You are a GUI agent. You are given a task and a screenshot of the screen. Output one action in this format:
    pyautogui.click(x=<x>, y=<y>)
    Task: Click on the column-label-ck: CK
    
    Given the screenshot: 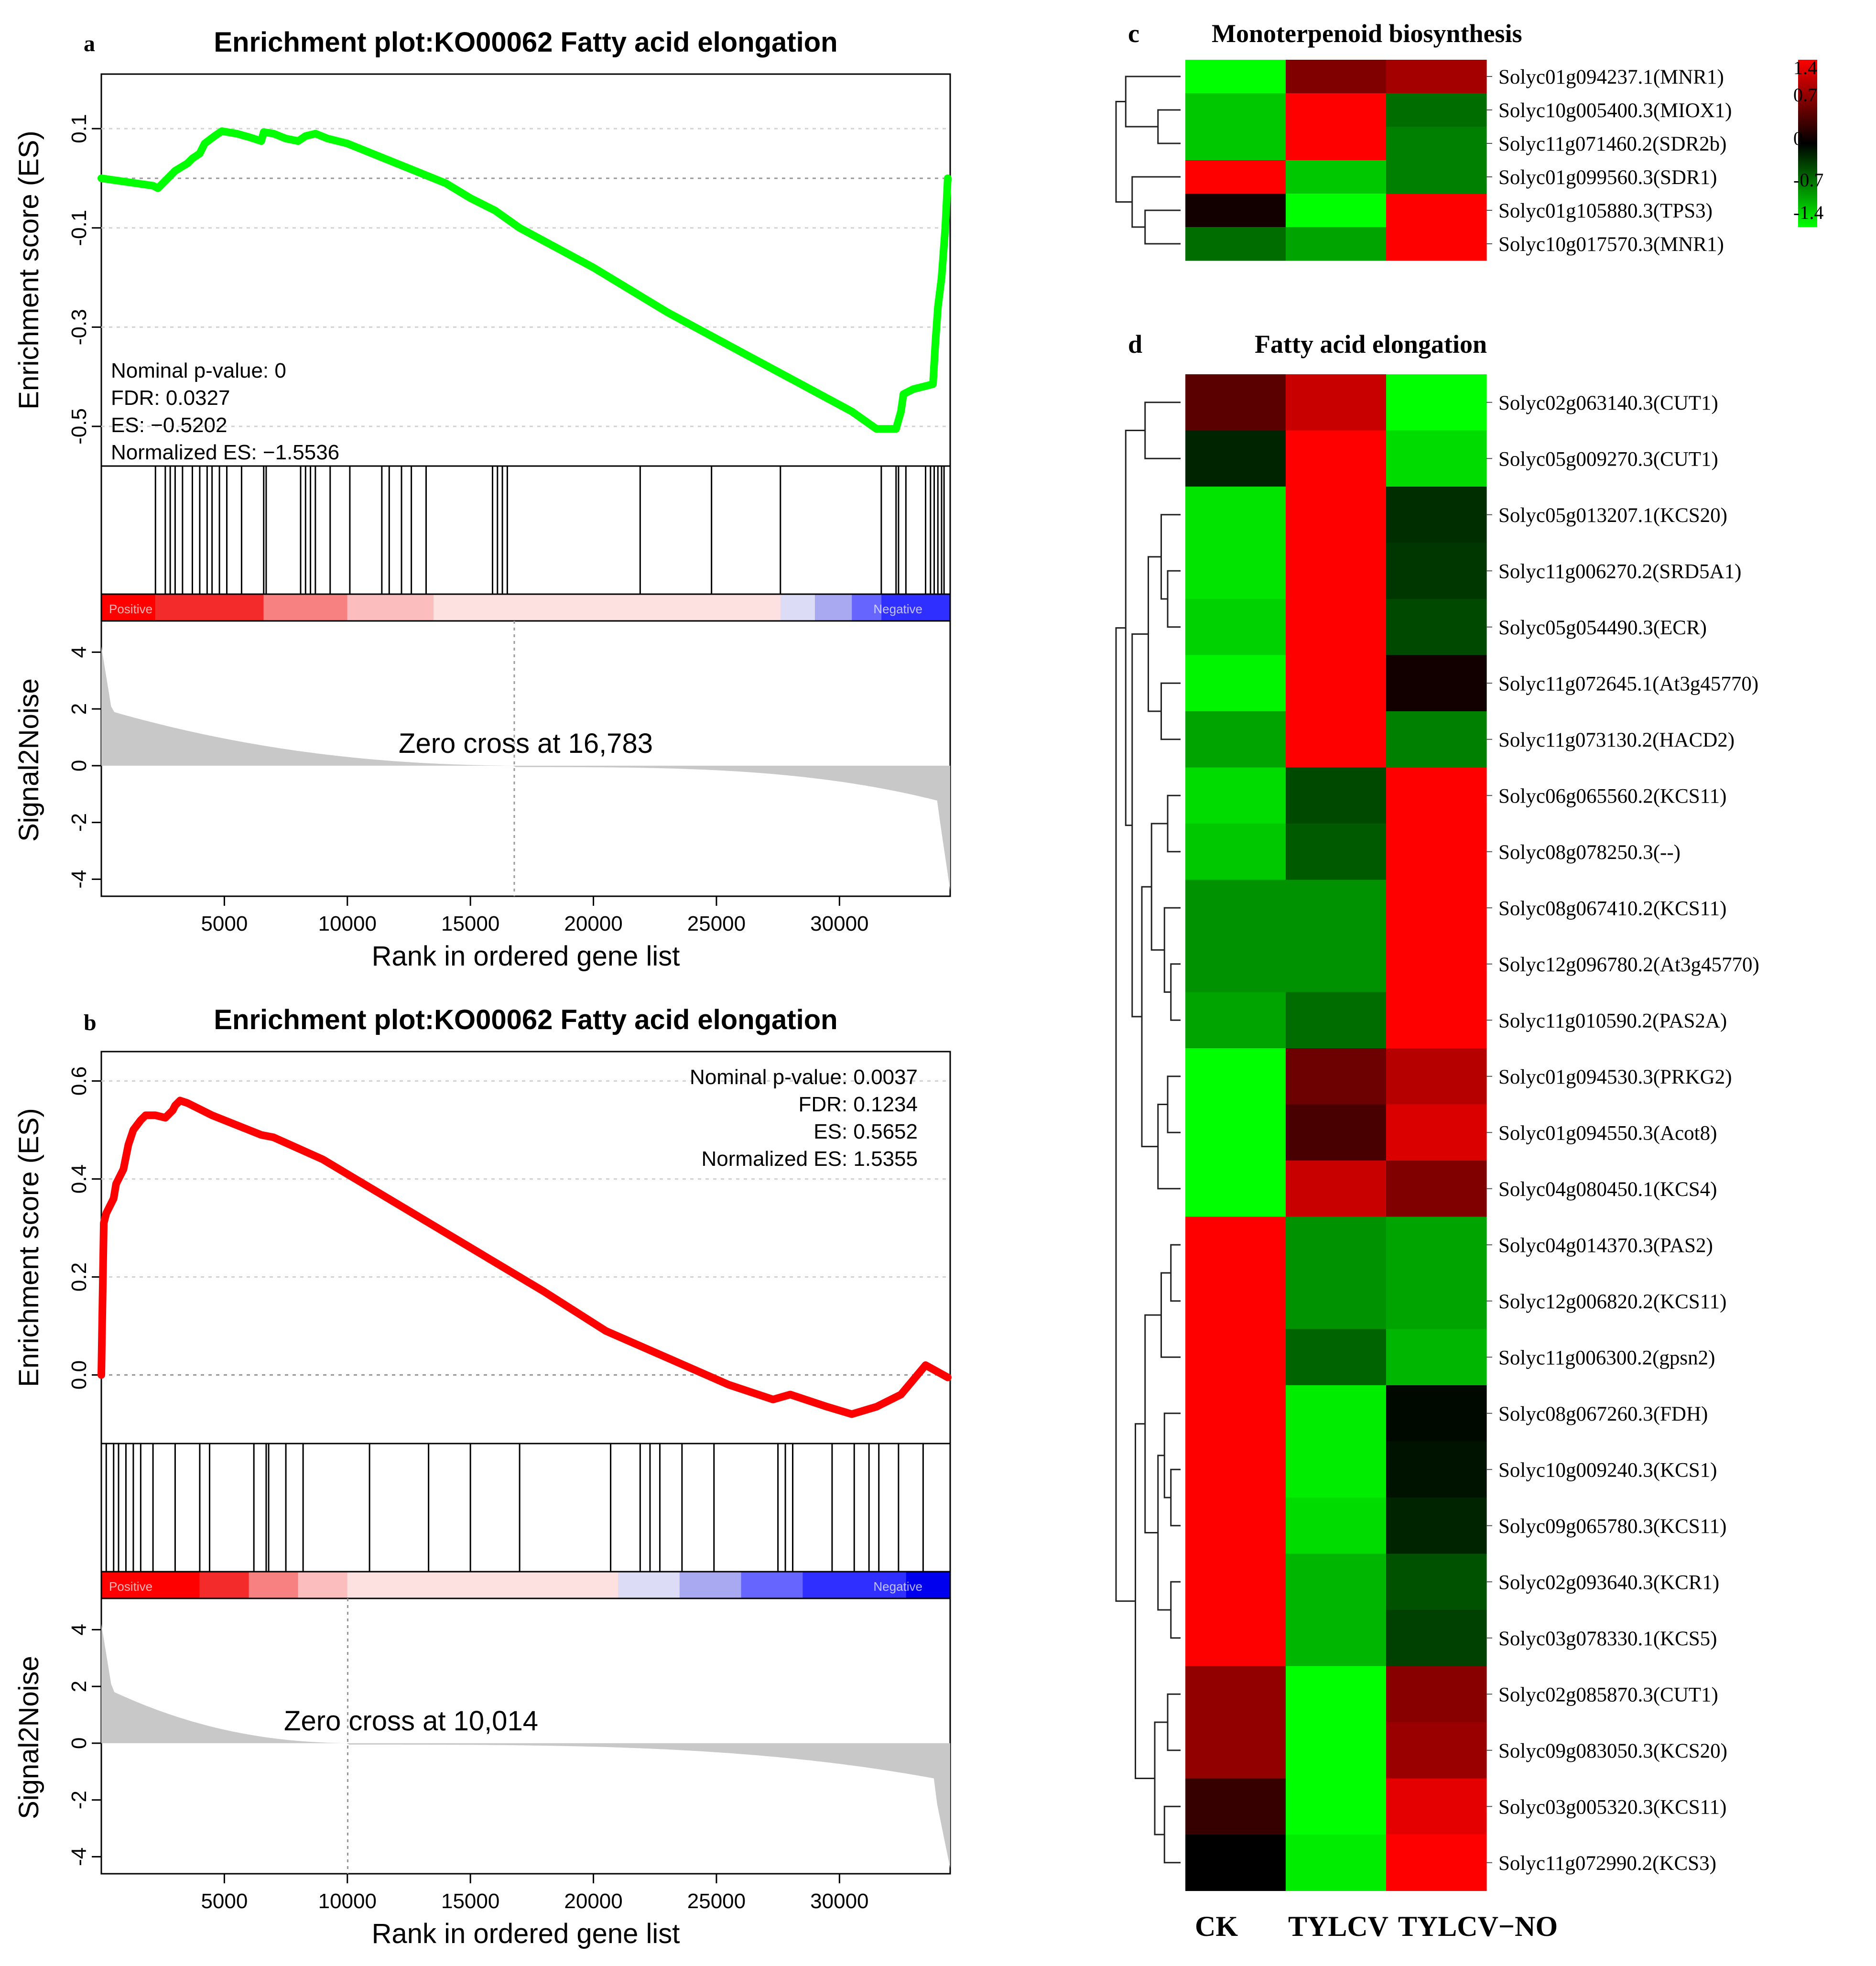 What is the action you would take?
    pyautogui.click(x=1216, y=1926)
    